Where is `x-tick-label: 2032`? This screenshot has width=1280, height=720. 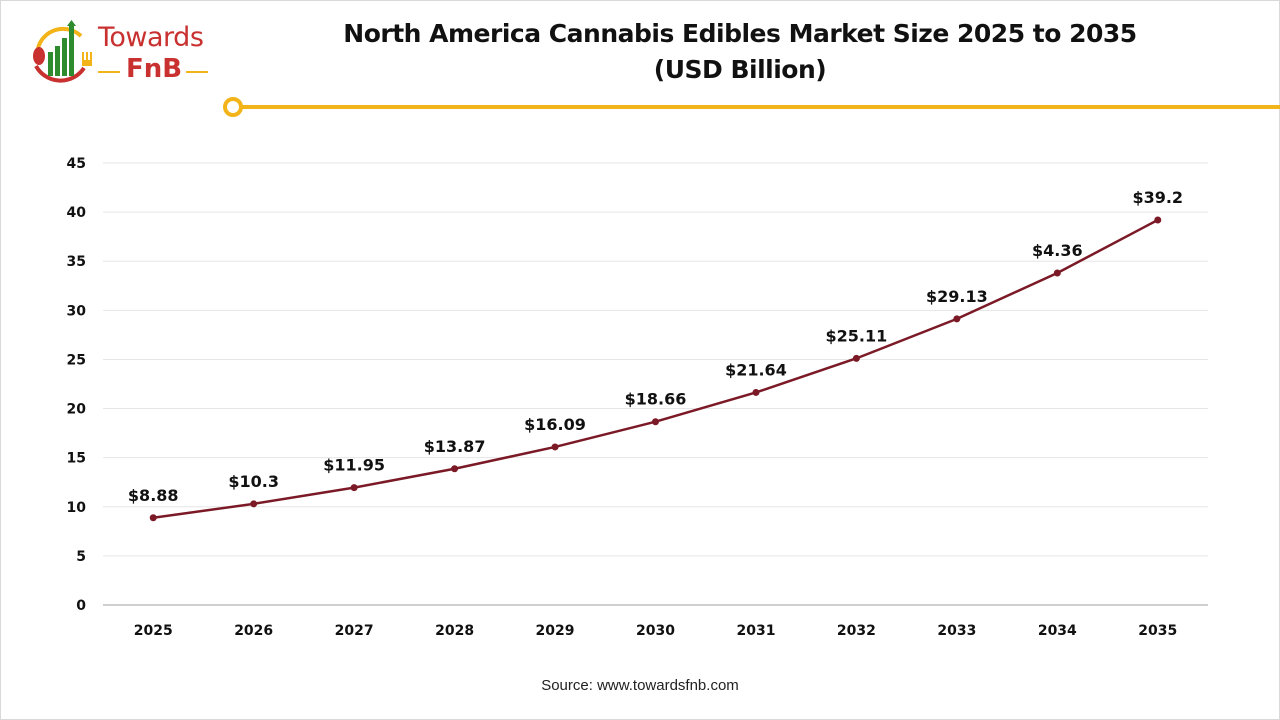 x-tick-label: 2032 is located at coordinates (856, 631).